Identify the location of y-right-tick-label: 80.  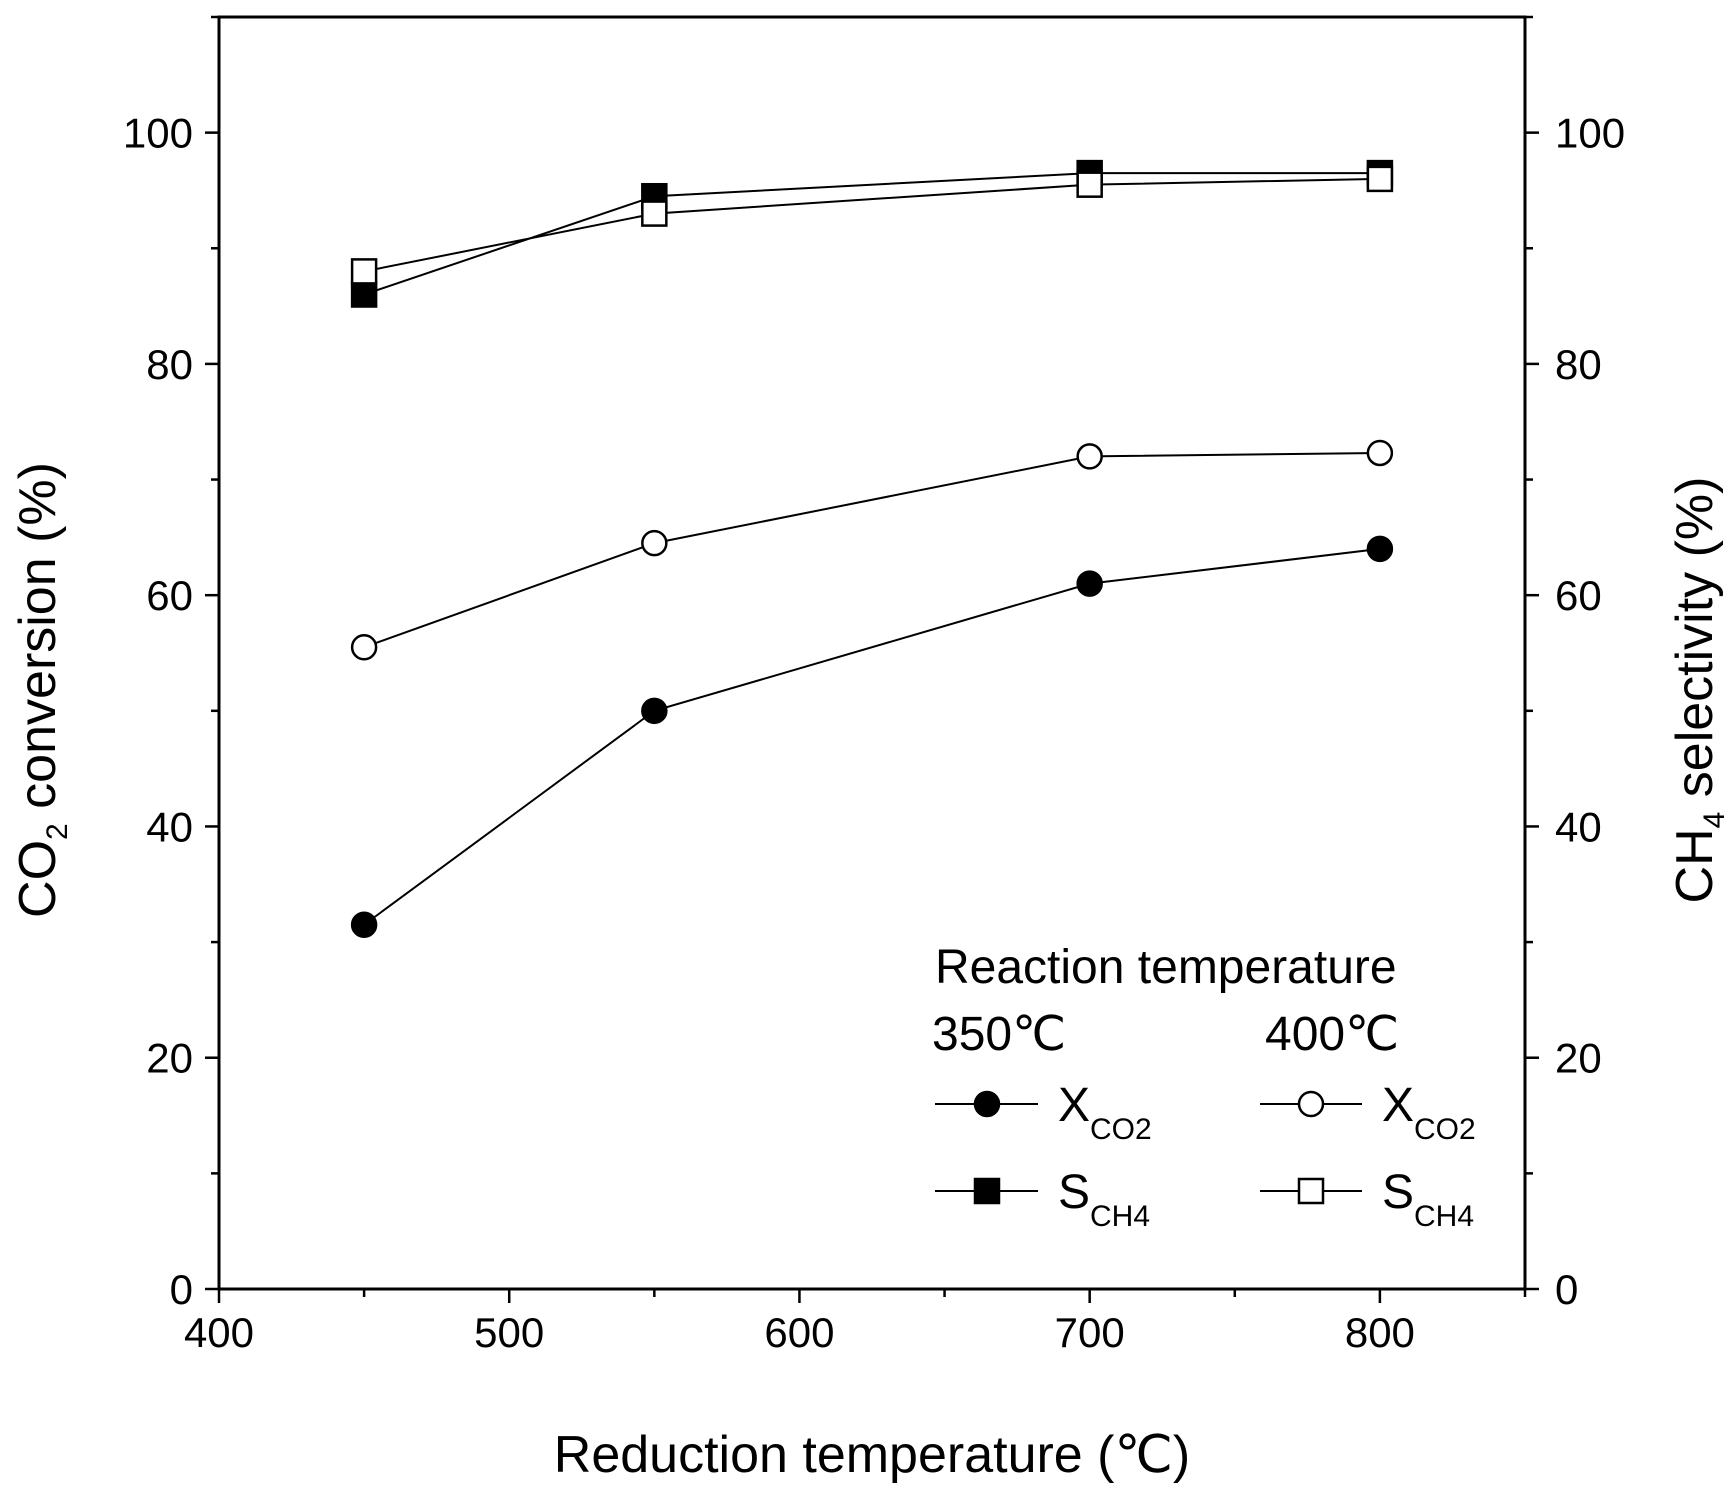
(1578, 364).